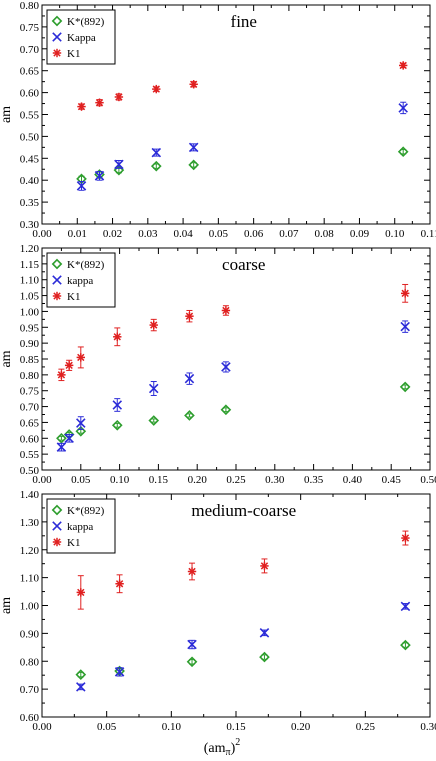 The height and width of the screenshot is (761, 436). Describe the element at coordinates (30, 265) in the screenshot. I see `y-tick-label: 1.15` at that location.